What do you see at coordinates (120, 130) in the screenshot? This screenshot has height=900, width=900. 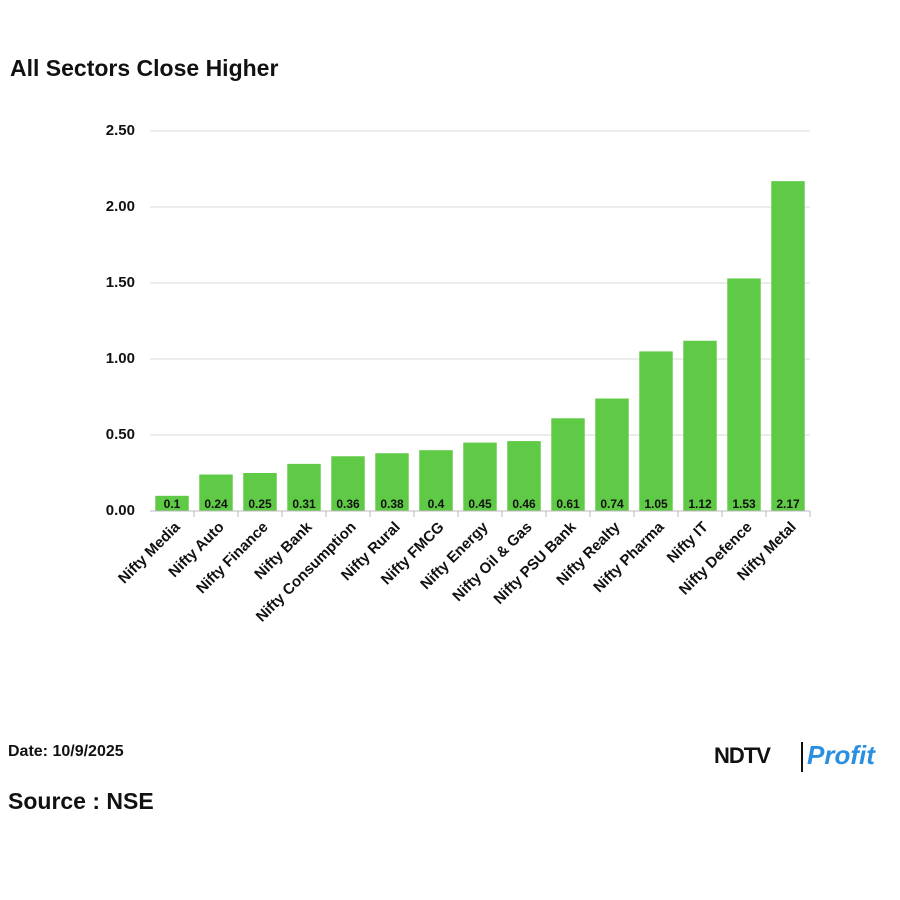 I see `y-tick-label: 2.50` at bounding box center [120, 130].